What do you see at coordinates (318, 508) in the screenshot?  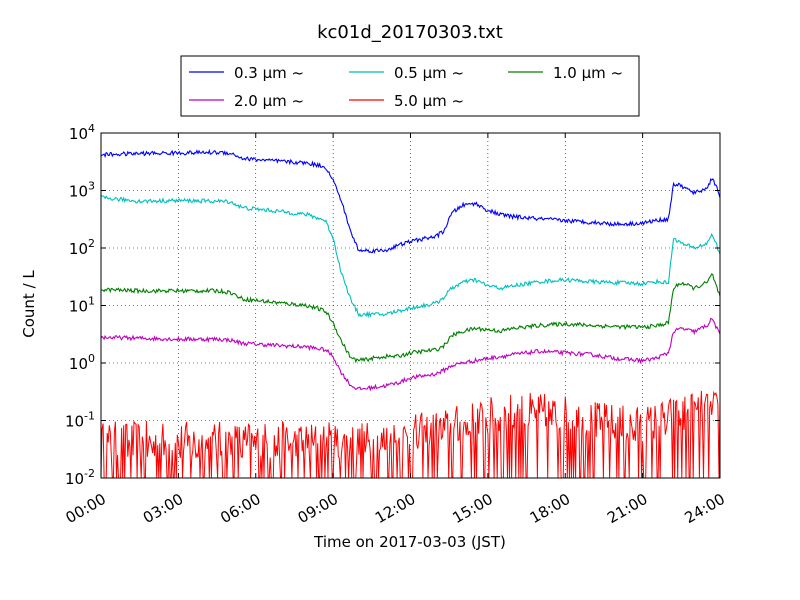 I see `x-tick-label: 09:00` at bounding box center [318, 508].